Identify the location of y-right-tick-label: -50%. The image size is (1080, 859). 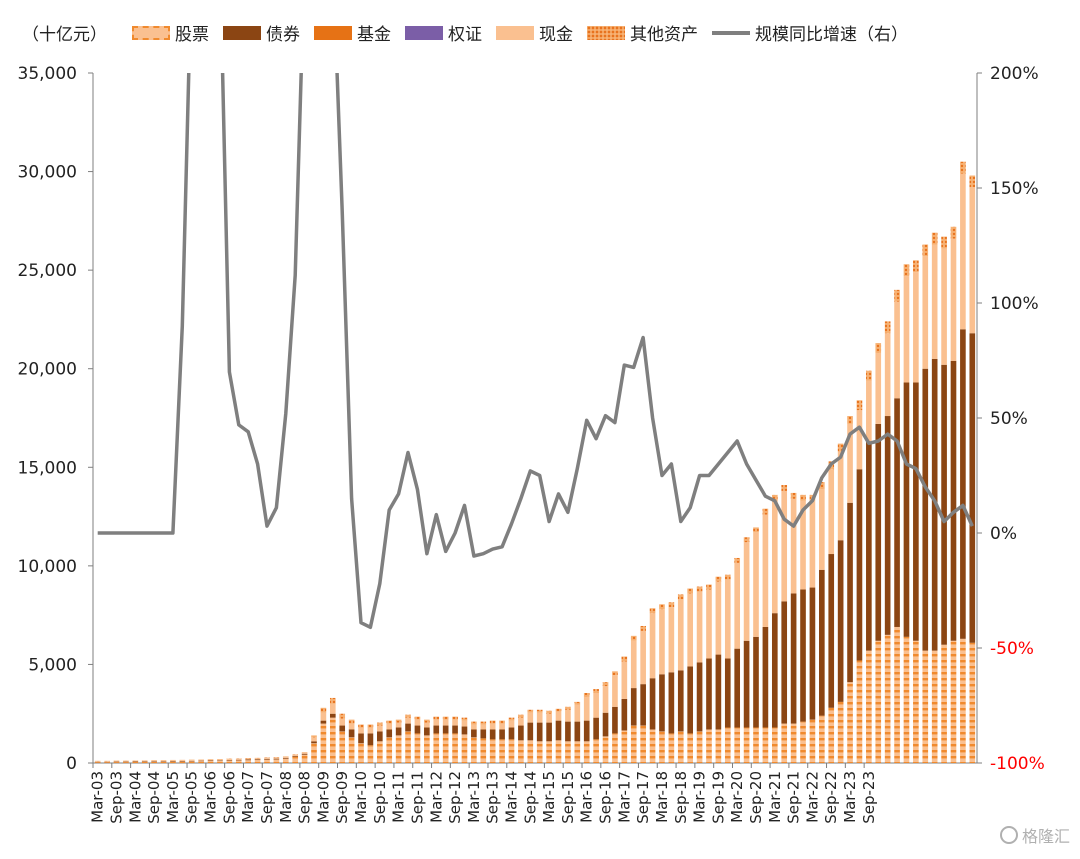
(1012, 649).